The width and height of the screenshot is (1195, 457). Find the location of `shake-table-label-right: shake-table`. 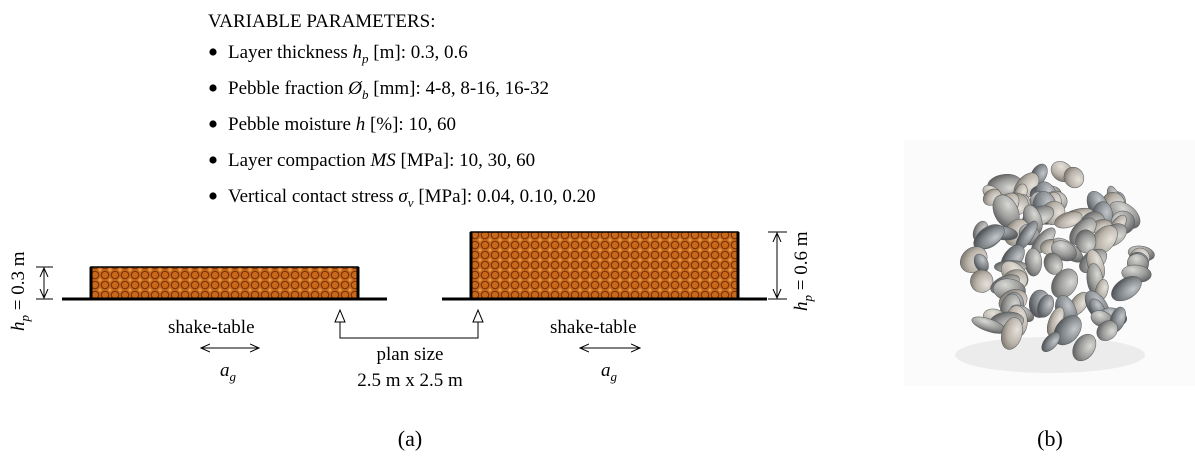

shake-table-label-right: shake-table is located at coordinates (593, 327).